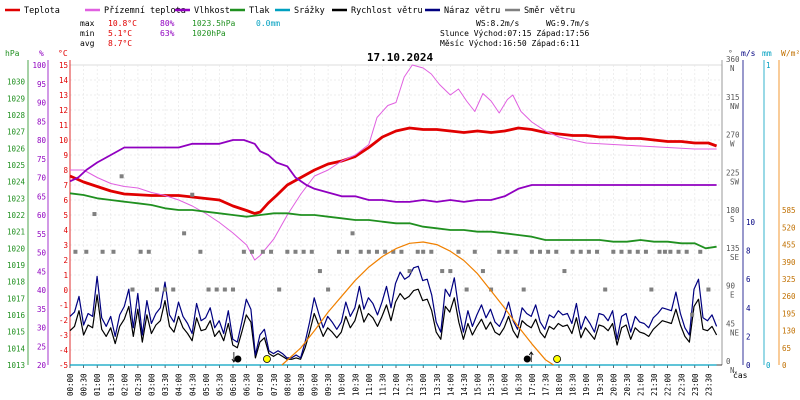 This screenshot has width=800, height=400. Describe the element at coordinates (209, 33) in the screenshot. I see `stats-min-press: 1020hPa` at that location.